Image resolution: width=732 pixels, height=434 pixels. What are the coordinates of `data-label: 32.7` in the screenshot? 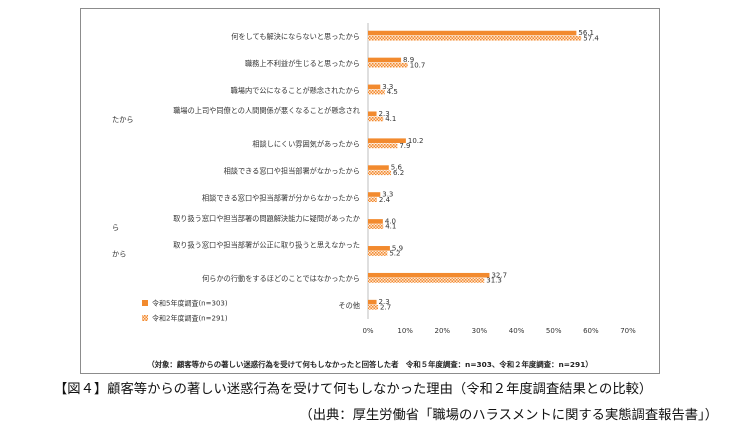 It's located at (499, 275).